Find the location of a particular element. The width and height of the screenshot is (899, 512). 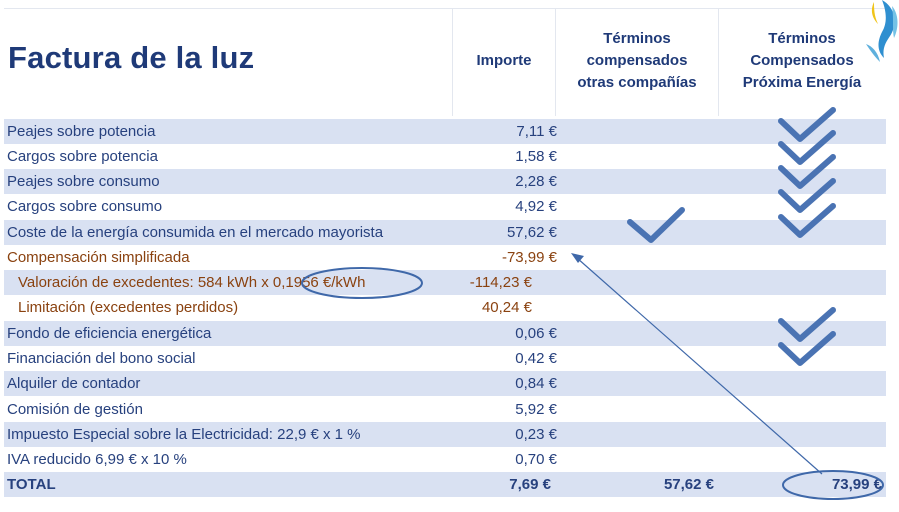

invoice-row: Comisión de gestión 5,92 € is located at coordinates (445, 409).